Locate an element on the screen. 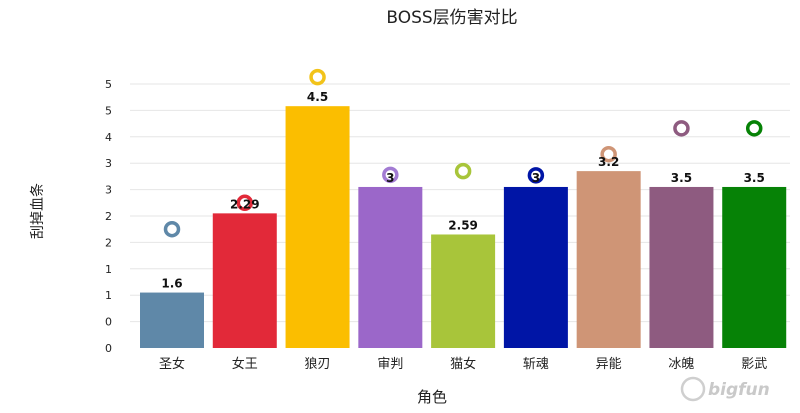  watermark: bigfun is located at coordinates (725, 389).